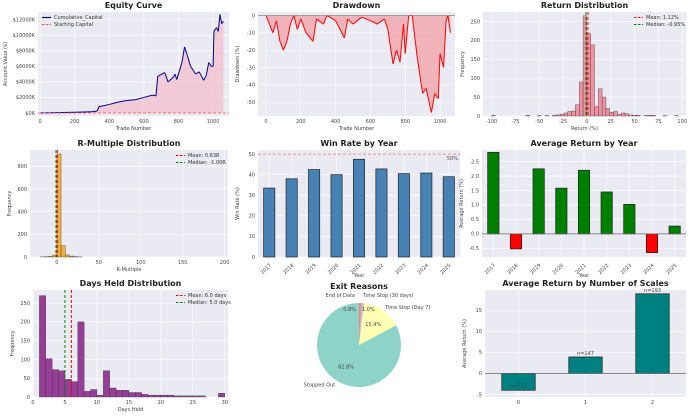 The image size is (690, 416). Describe the element at coordinates (207, 163) in the screenshot. I see `legend-entry: Median: -1.00R` at that location.